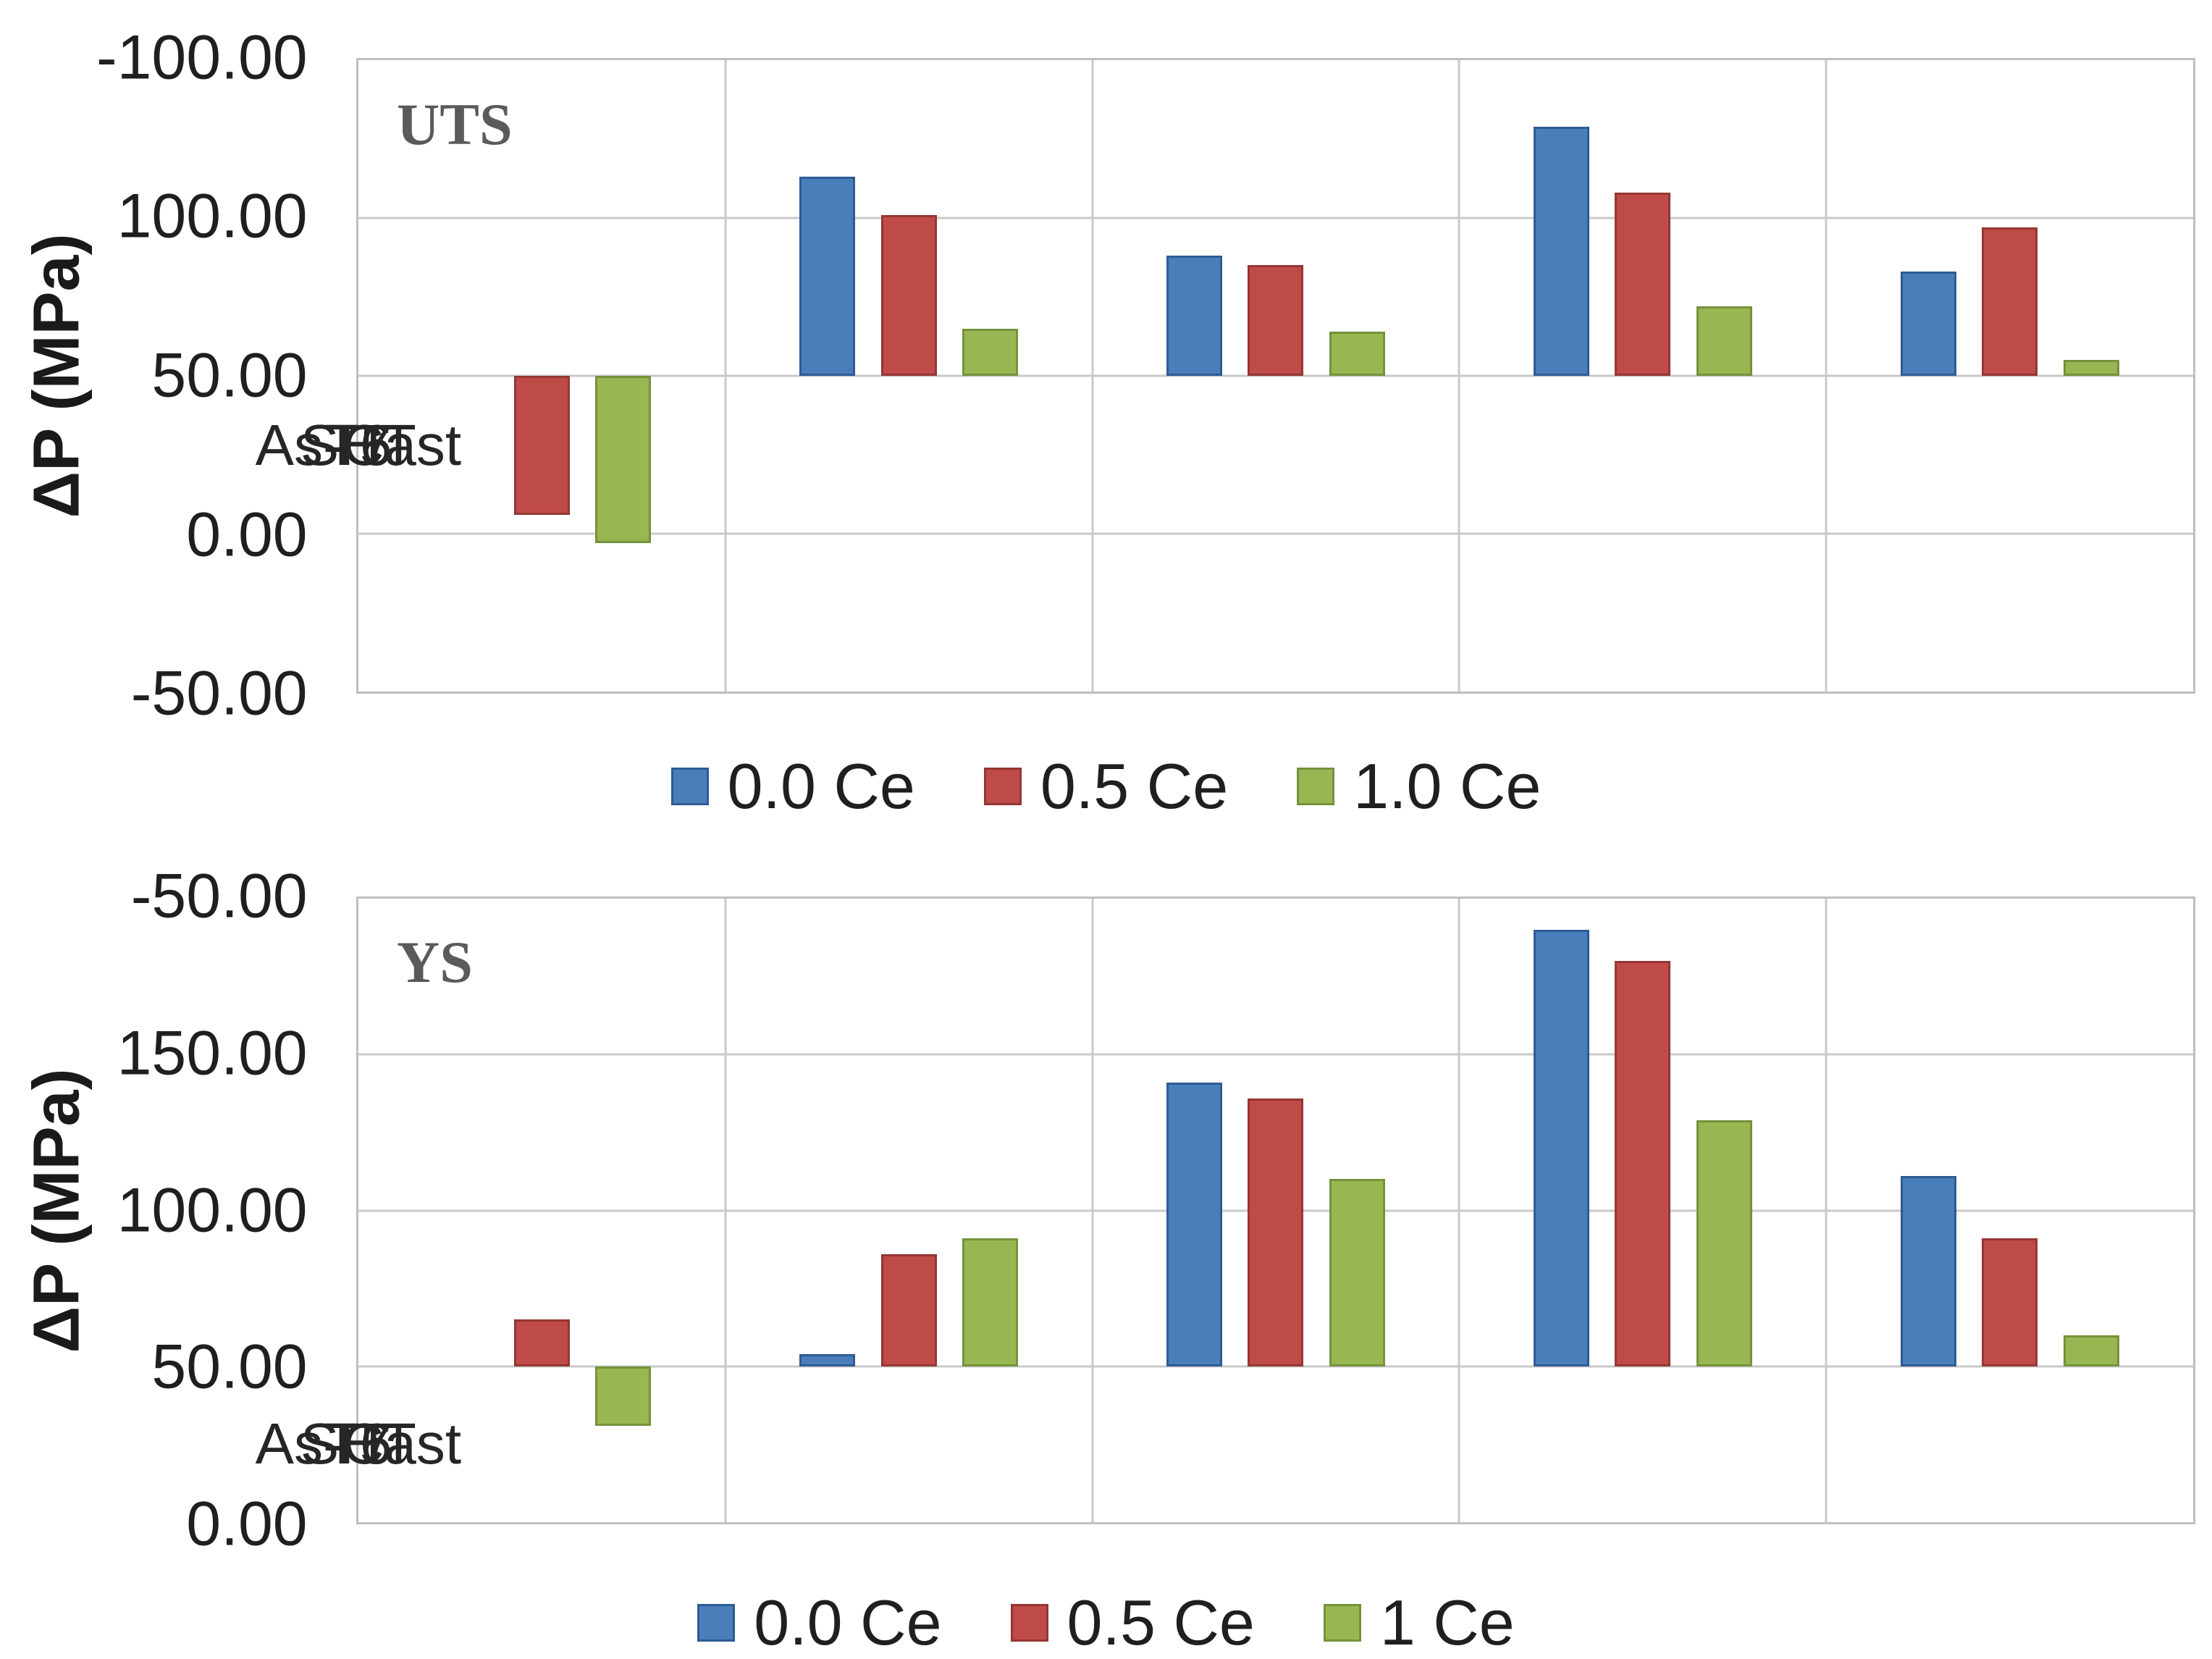  Describe the element at coordinates (2010, 301) in the screenshot. I see `bar-uts-t7-0.5ce` at that location.